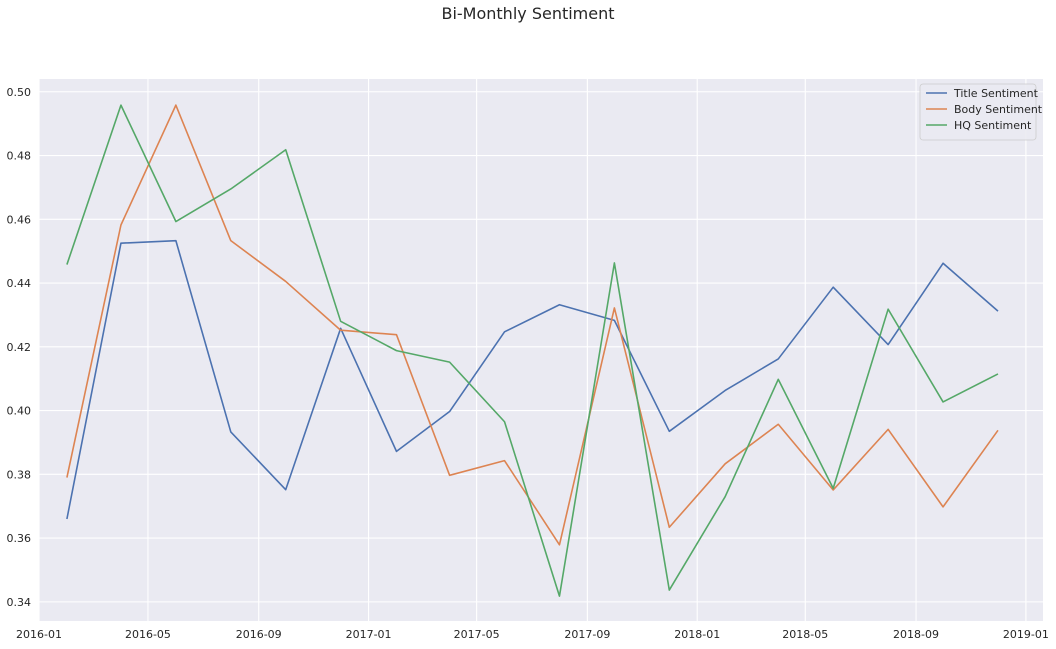  Describe the element at coordinates (1026, 634) in the screenshot. I see `x-tick-label: 2019-01` at that location.